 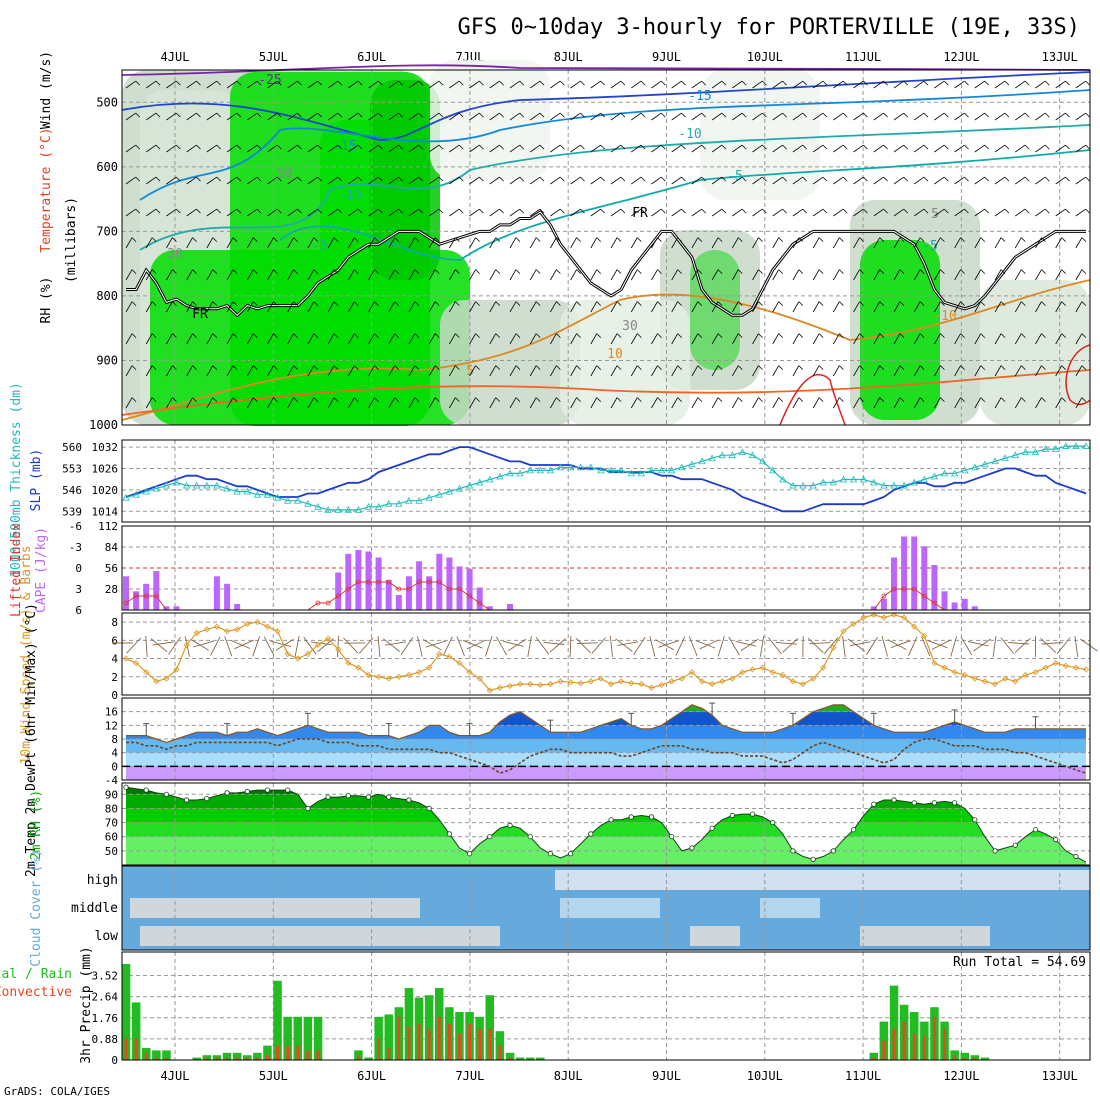 I want to click on cape-tick-label: 84, so click(x=112, y=547).